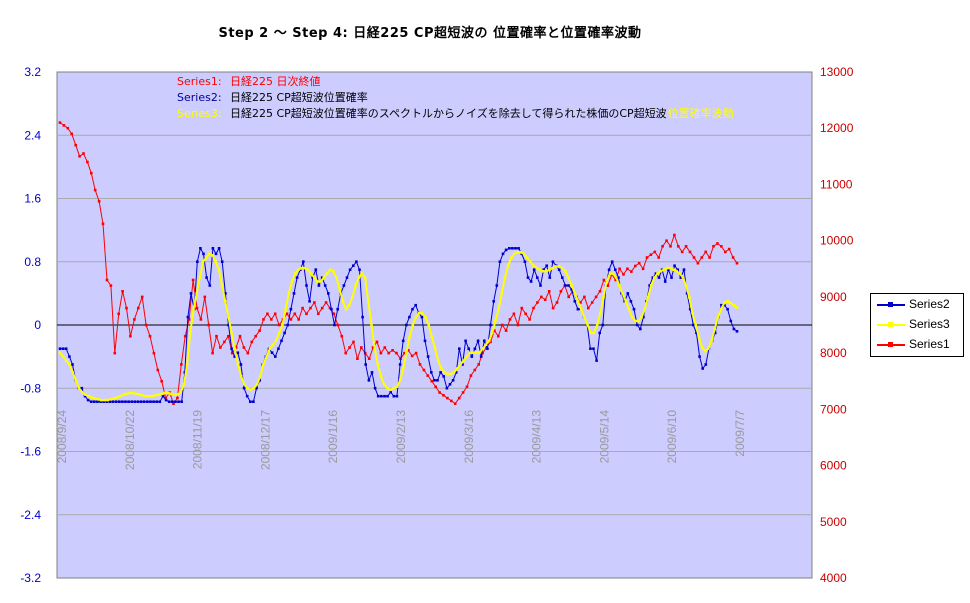  What do you see at coordinates (833, 353) in the screenshot?
I see `y-right-tick-label: 8000` at bounding box center [833, 353].